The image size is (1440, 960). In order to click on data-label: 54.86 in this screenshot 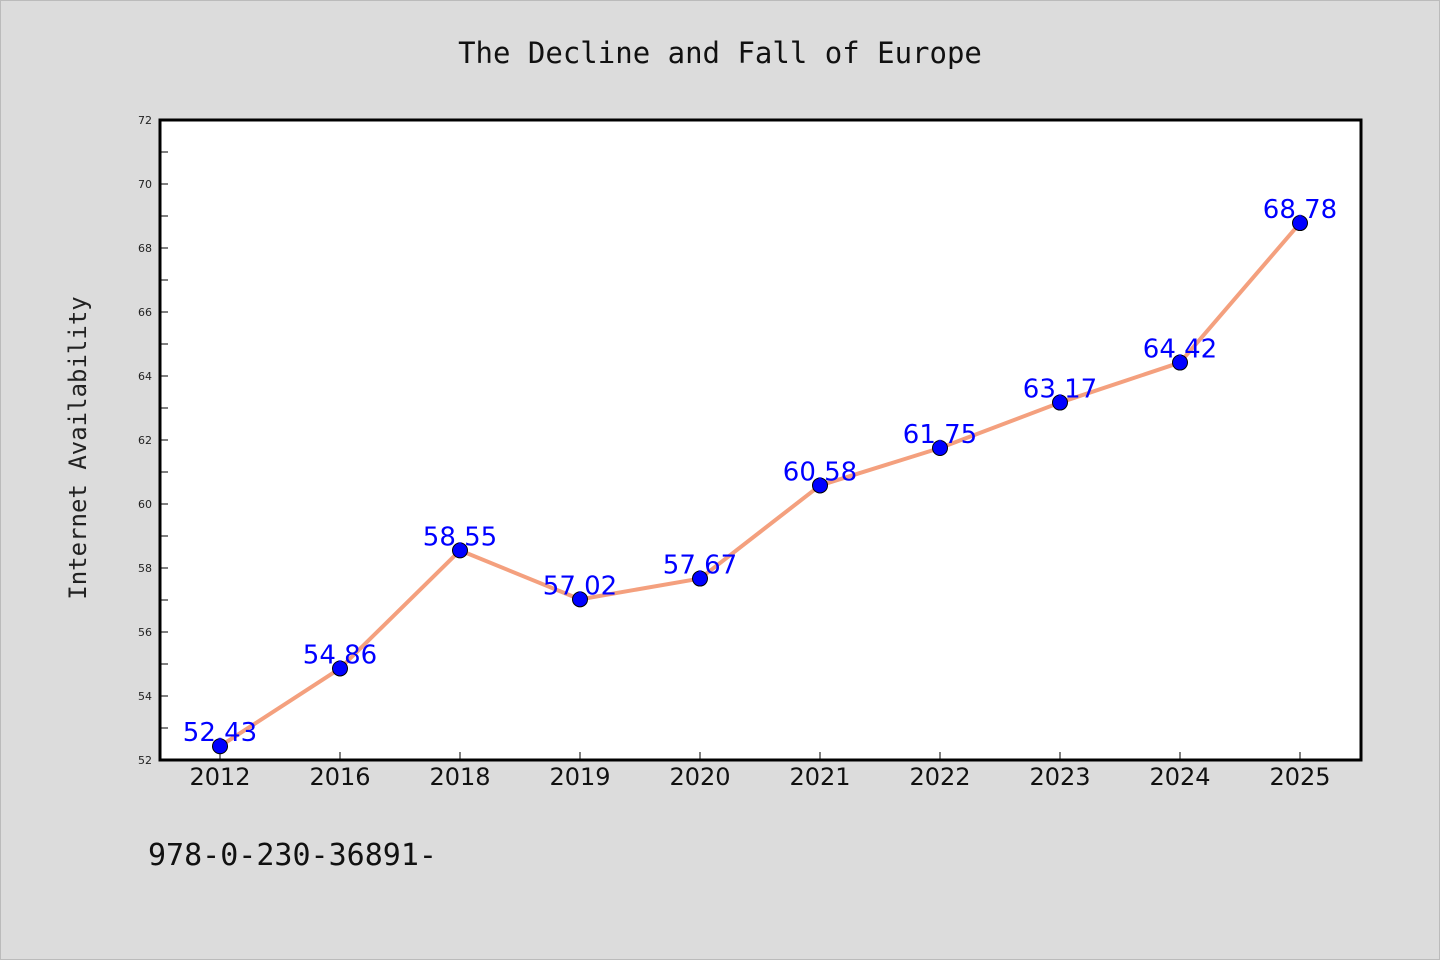, I will do `click(340, 655)`.